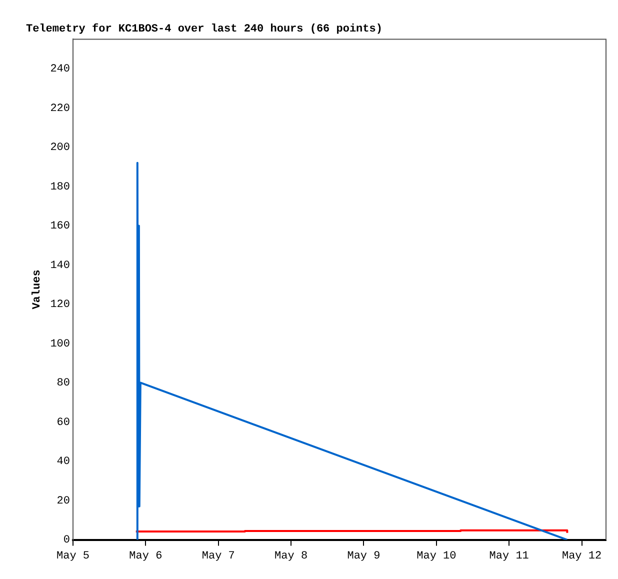  I want to click on chart-title: Telemetry for KC1BOS-4 over last 240 hours (66 points), so click(204, 29).